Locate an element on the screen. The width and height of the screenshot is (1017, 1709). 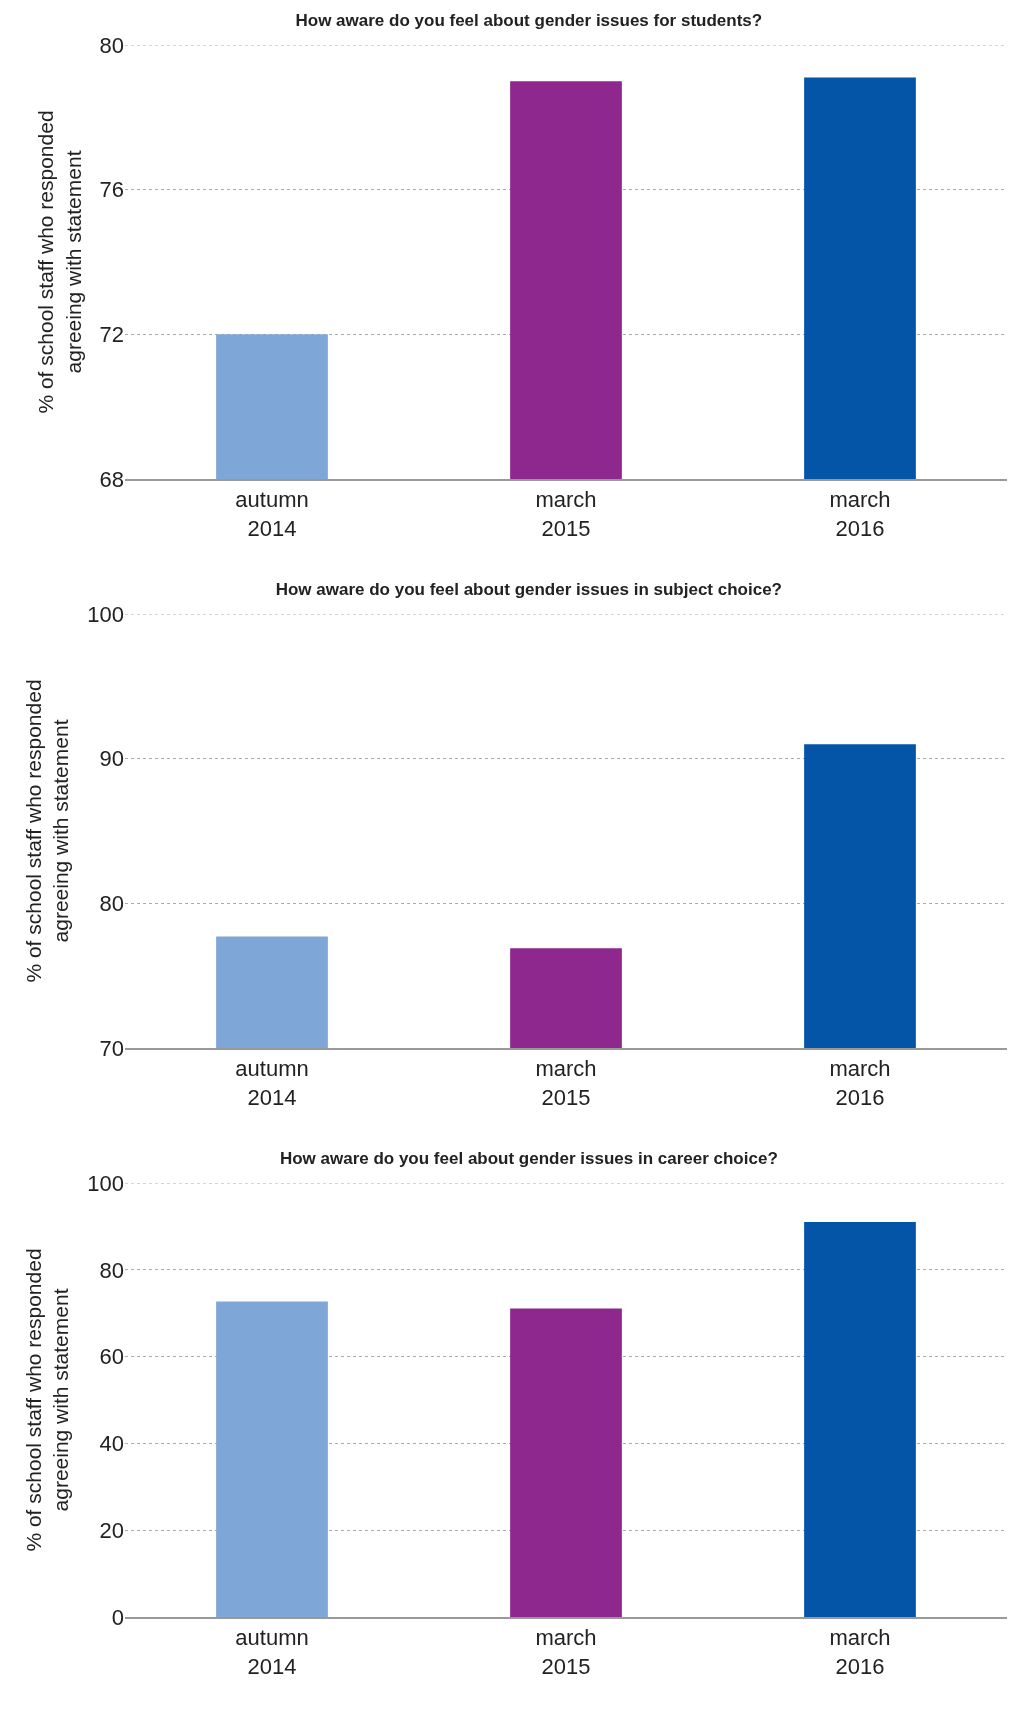
chart-title: How aware do you feel about gender issues for students? is located at coordinates (529, 21).